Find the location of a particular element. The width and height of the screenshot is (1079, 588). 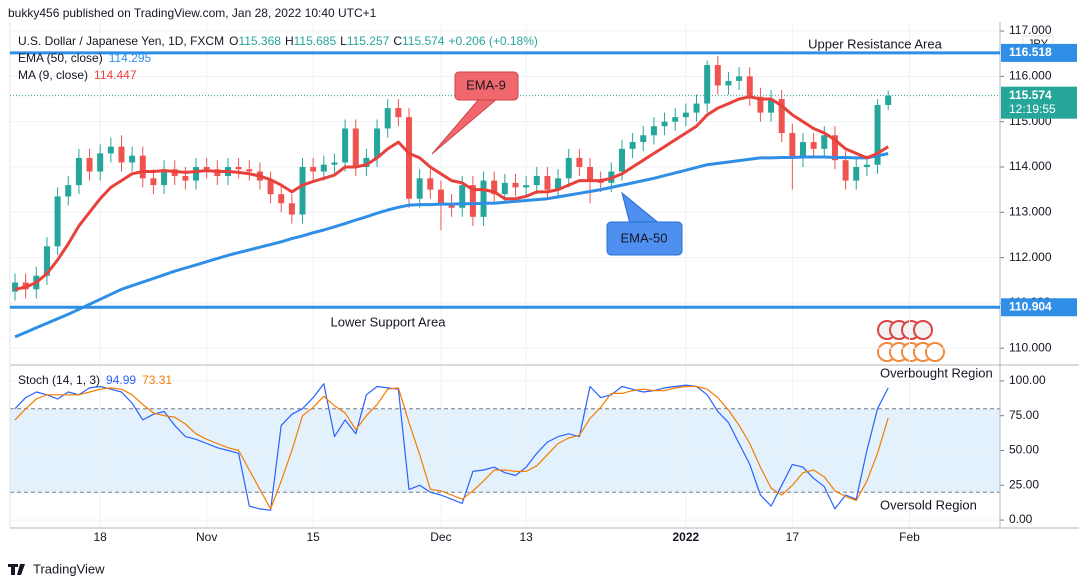

x-tick-label: 15 is located at coordinates (313, 537).